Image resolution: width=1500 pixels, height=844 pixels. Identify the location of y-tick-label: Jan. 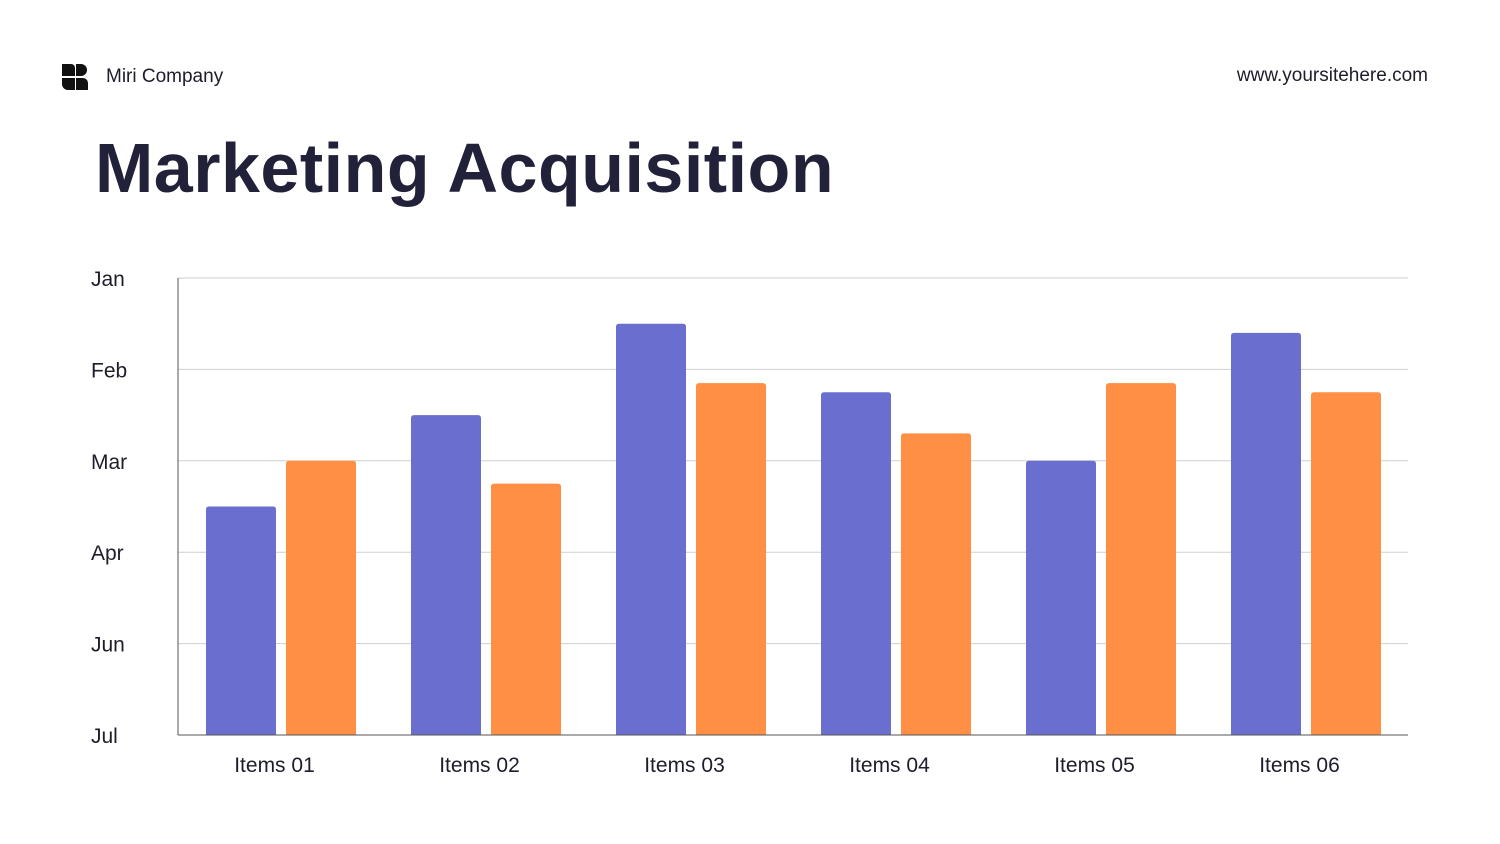
(108, 279).